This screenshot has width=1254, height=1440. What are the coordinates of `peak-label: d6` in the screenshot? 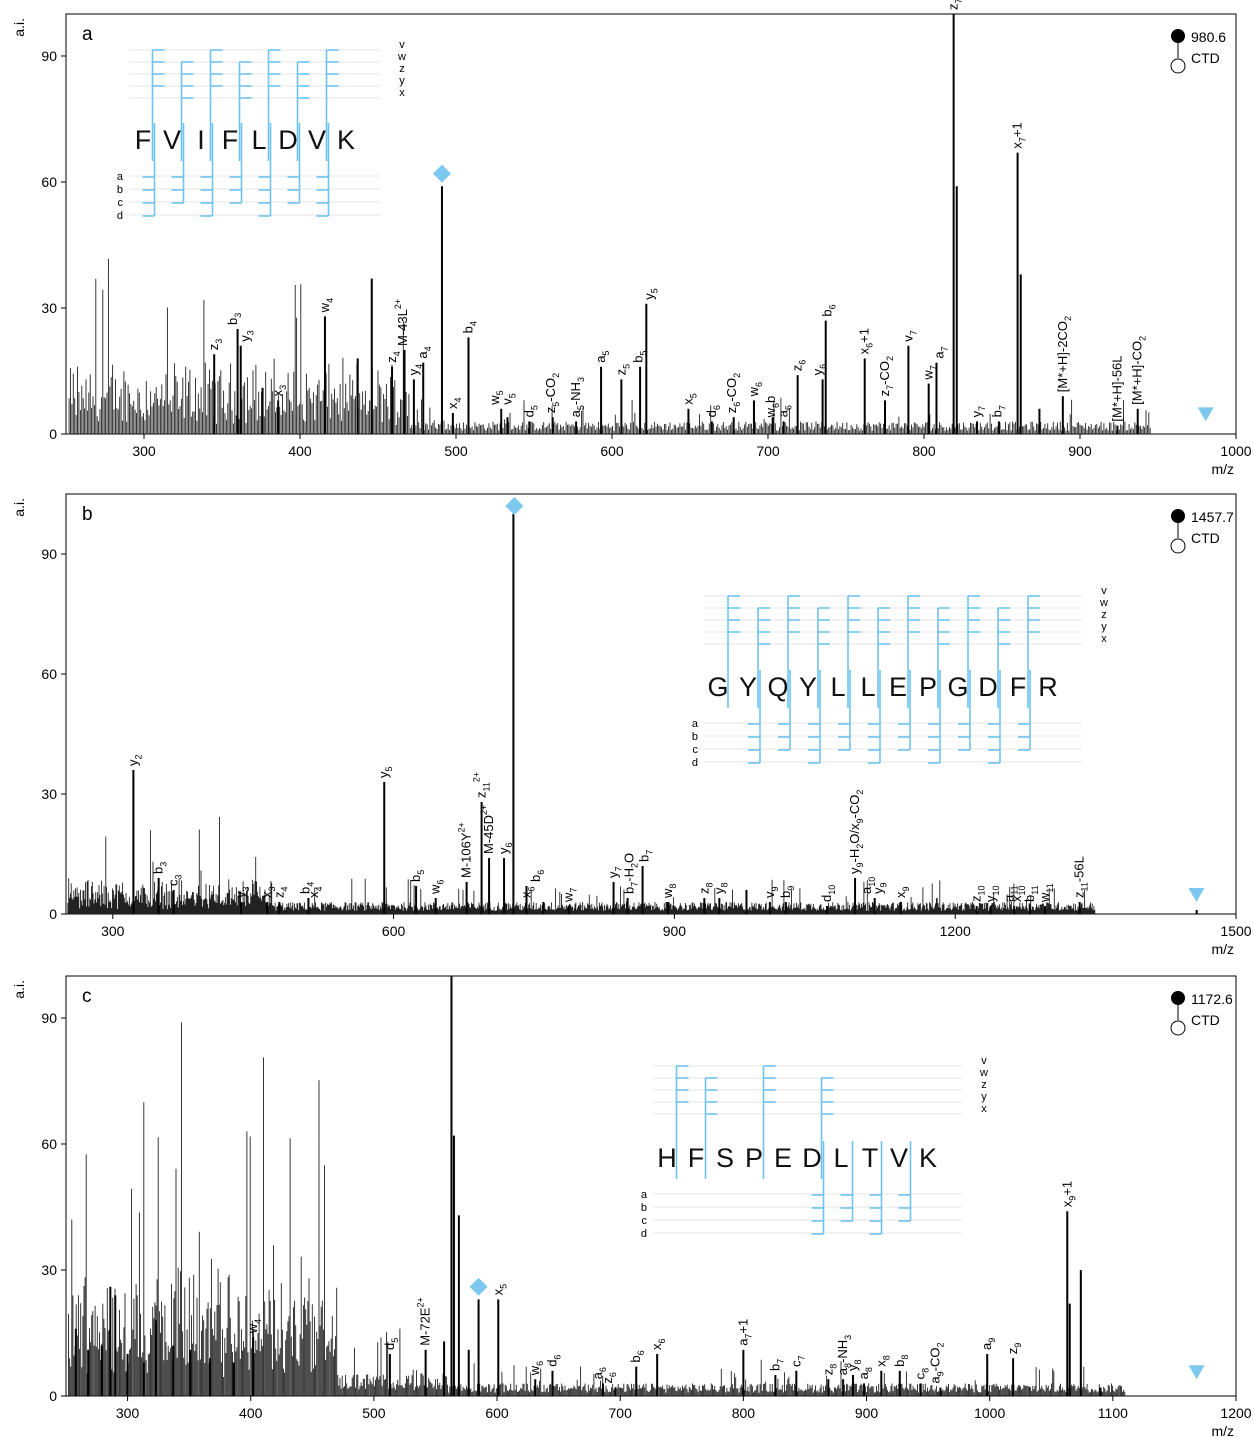 It's located at (553, 1361).